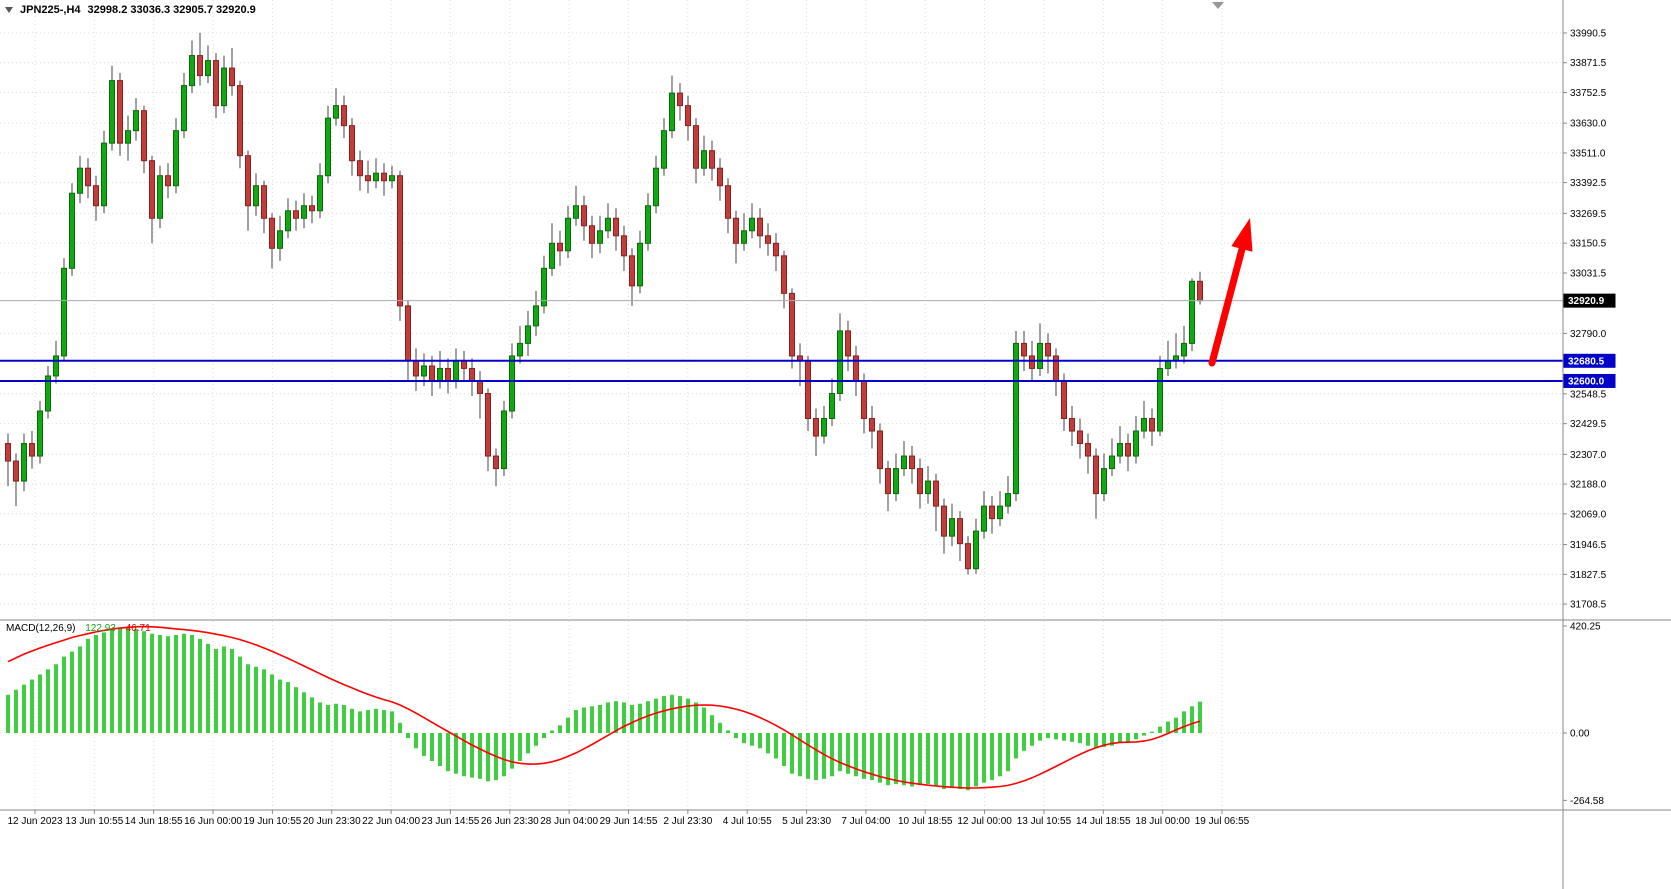  Describe the element at coordinates (41, 628) in the screenshot. I see `macd-name: MACD(12,26,9)` at that location.